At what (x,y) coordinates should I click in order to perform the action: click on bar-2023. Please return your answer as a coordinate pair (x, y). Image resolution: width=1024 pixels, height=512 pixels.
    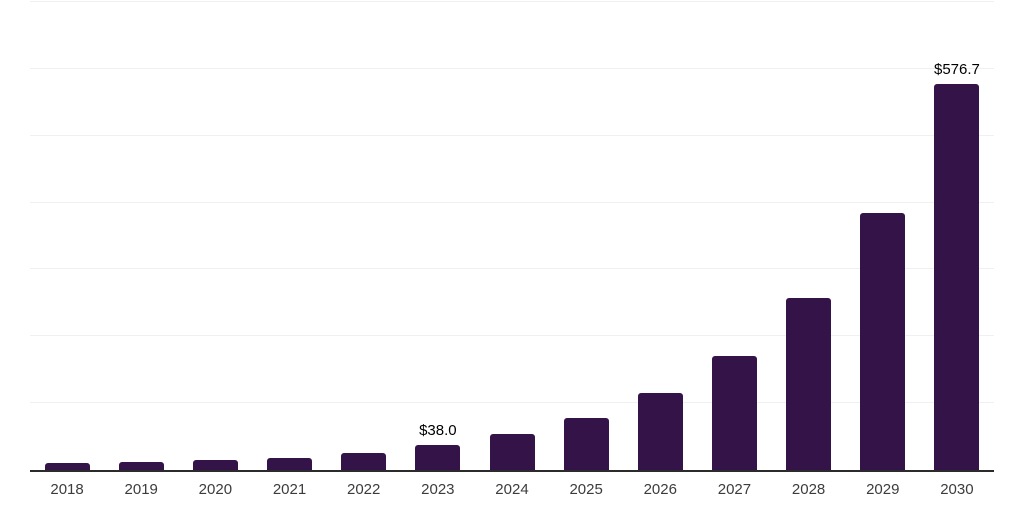
    Looking at the image, I should click on (438, 457).